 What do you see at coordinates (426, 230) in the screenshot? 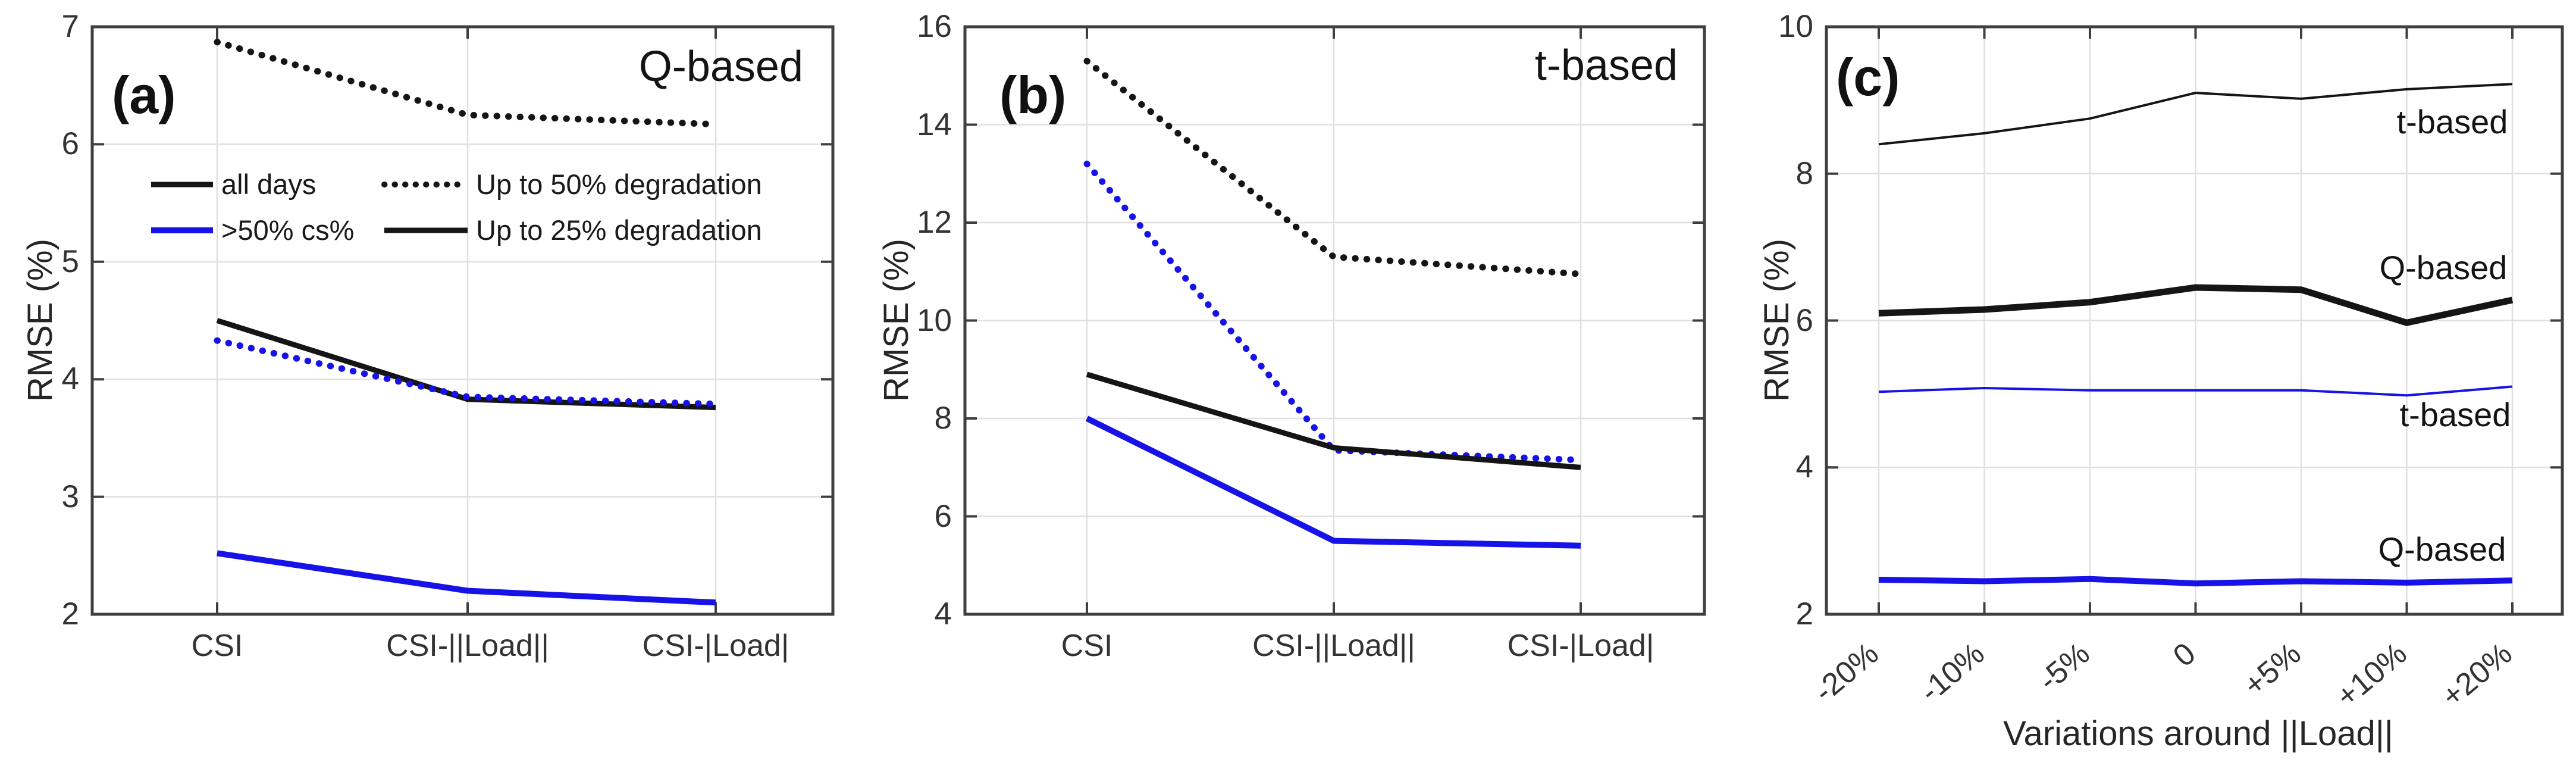
I see `legend-line-25-degradation` at bounding box center [426, 230].